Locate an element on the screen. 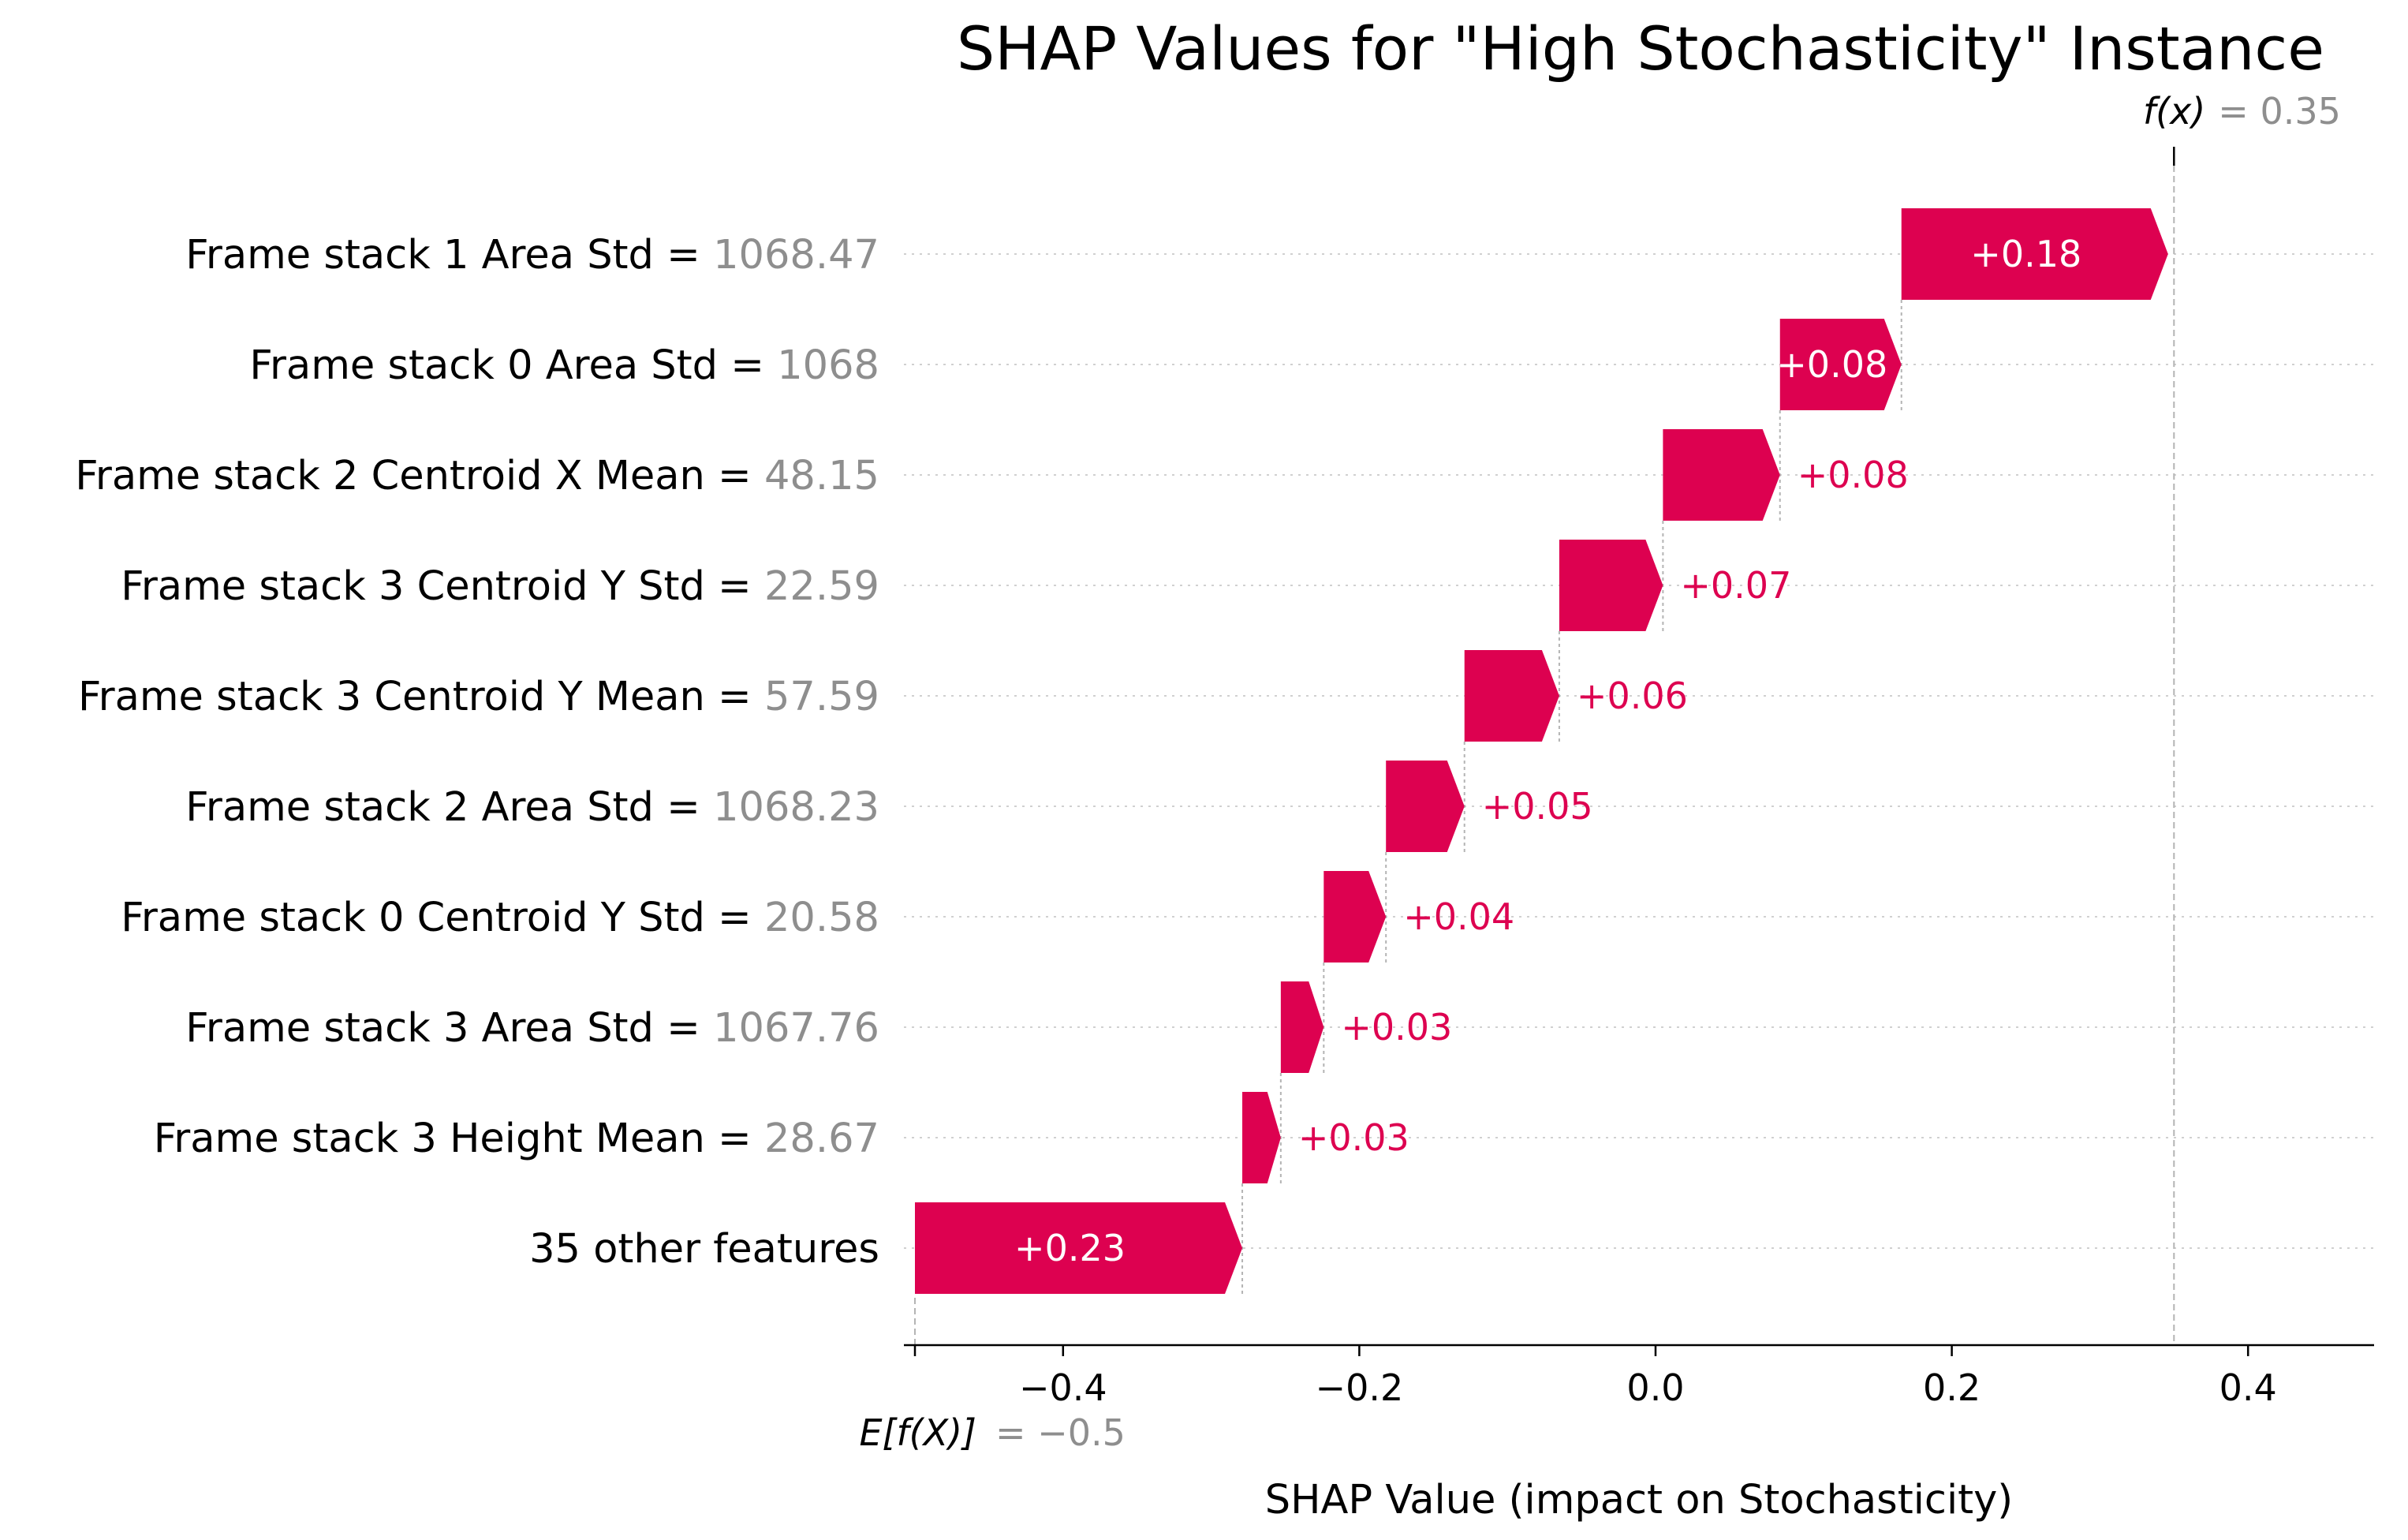 This screenshot has height=1540, width=2408. feature-value: 57.59 is located at coordinates (821, 697).